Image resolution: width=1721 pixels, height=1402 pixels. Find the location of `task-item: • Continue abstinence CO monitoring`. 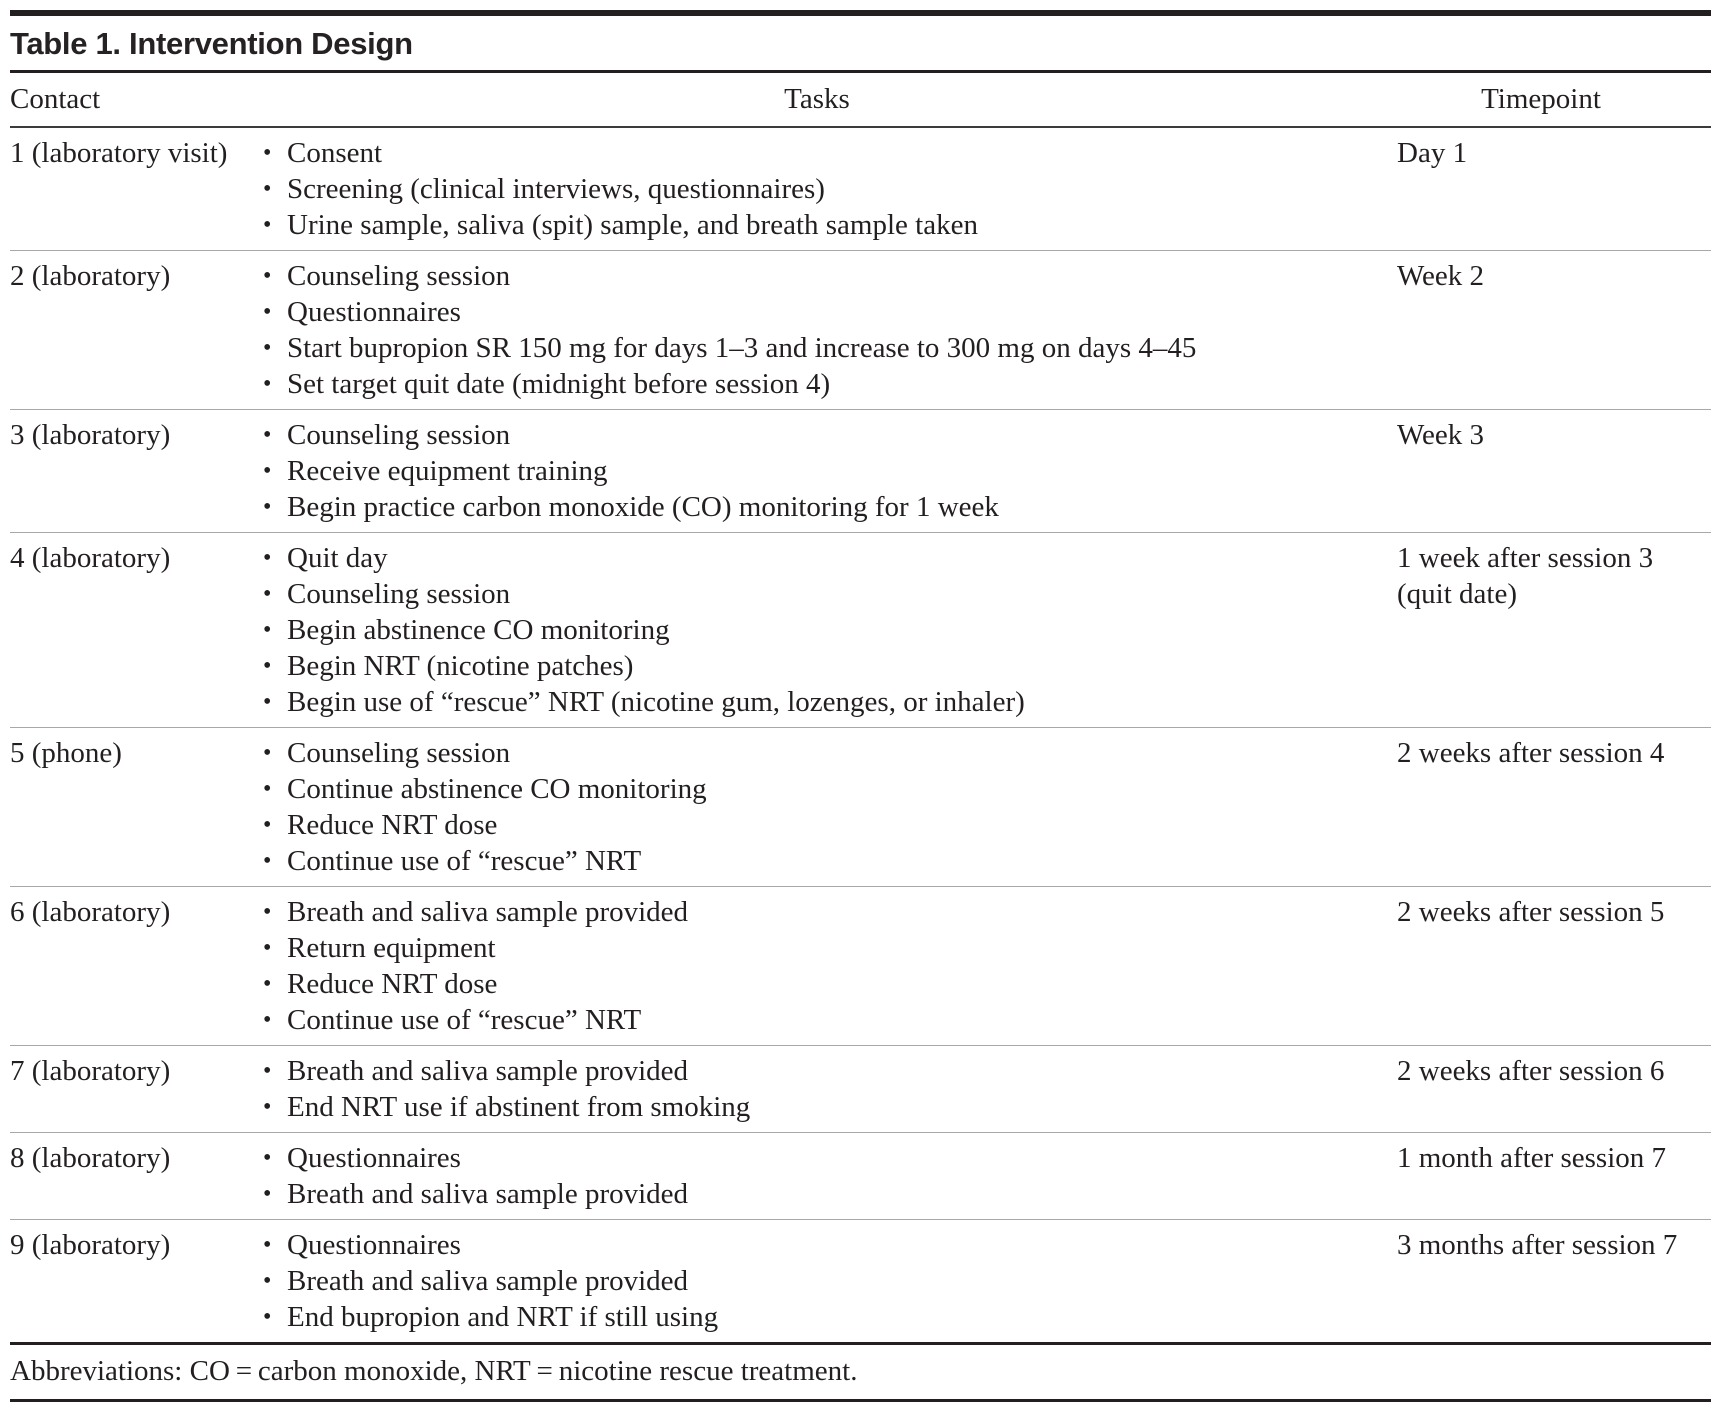

task-item: • Continue abstinence CO monitoring is located at coordinates (817, 789).